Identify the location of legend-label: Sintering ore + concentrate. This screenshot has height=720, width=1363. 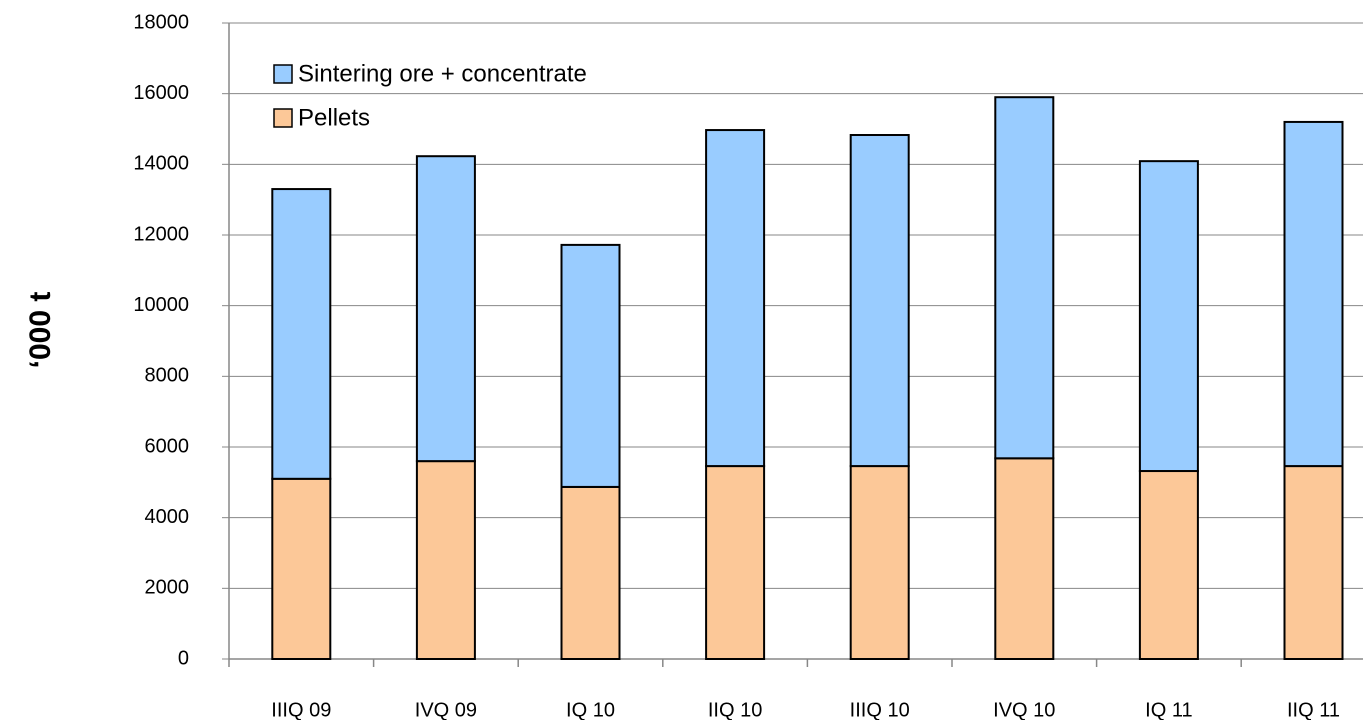
(442, 73).